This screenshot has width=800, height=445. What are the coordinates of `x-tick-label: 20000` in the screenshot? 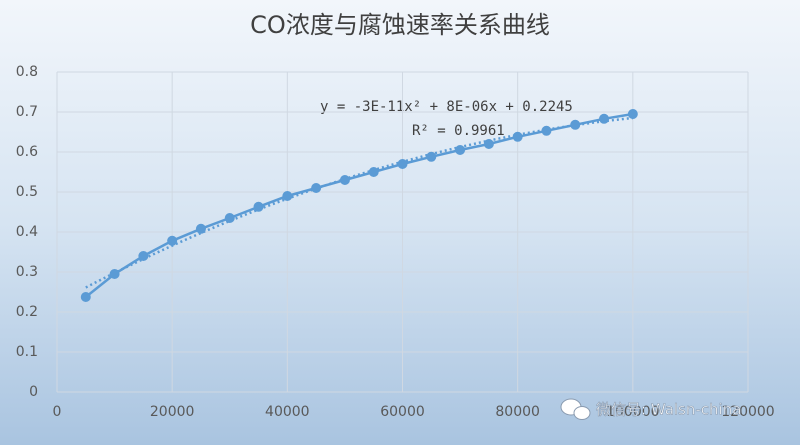 It's located at (172, 412).